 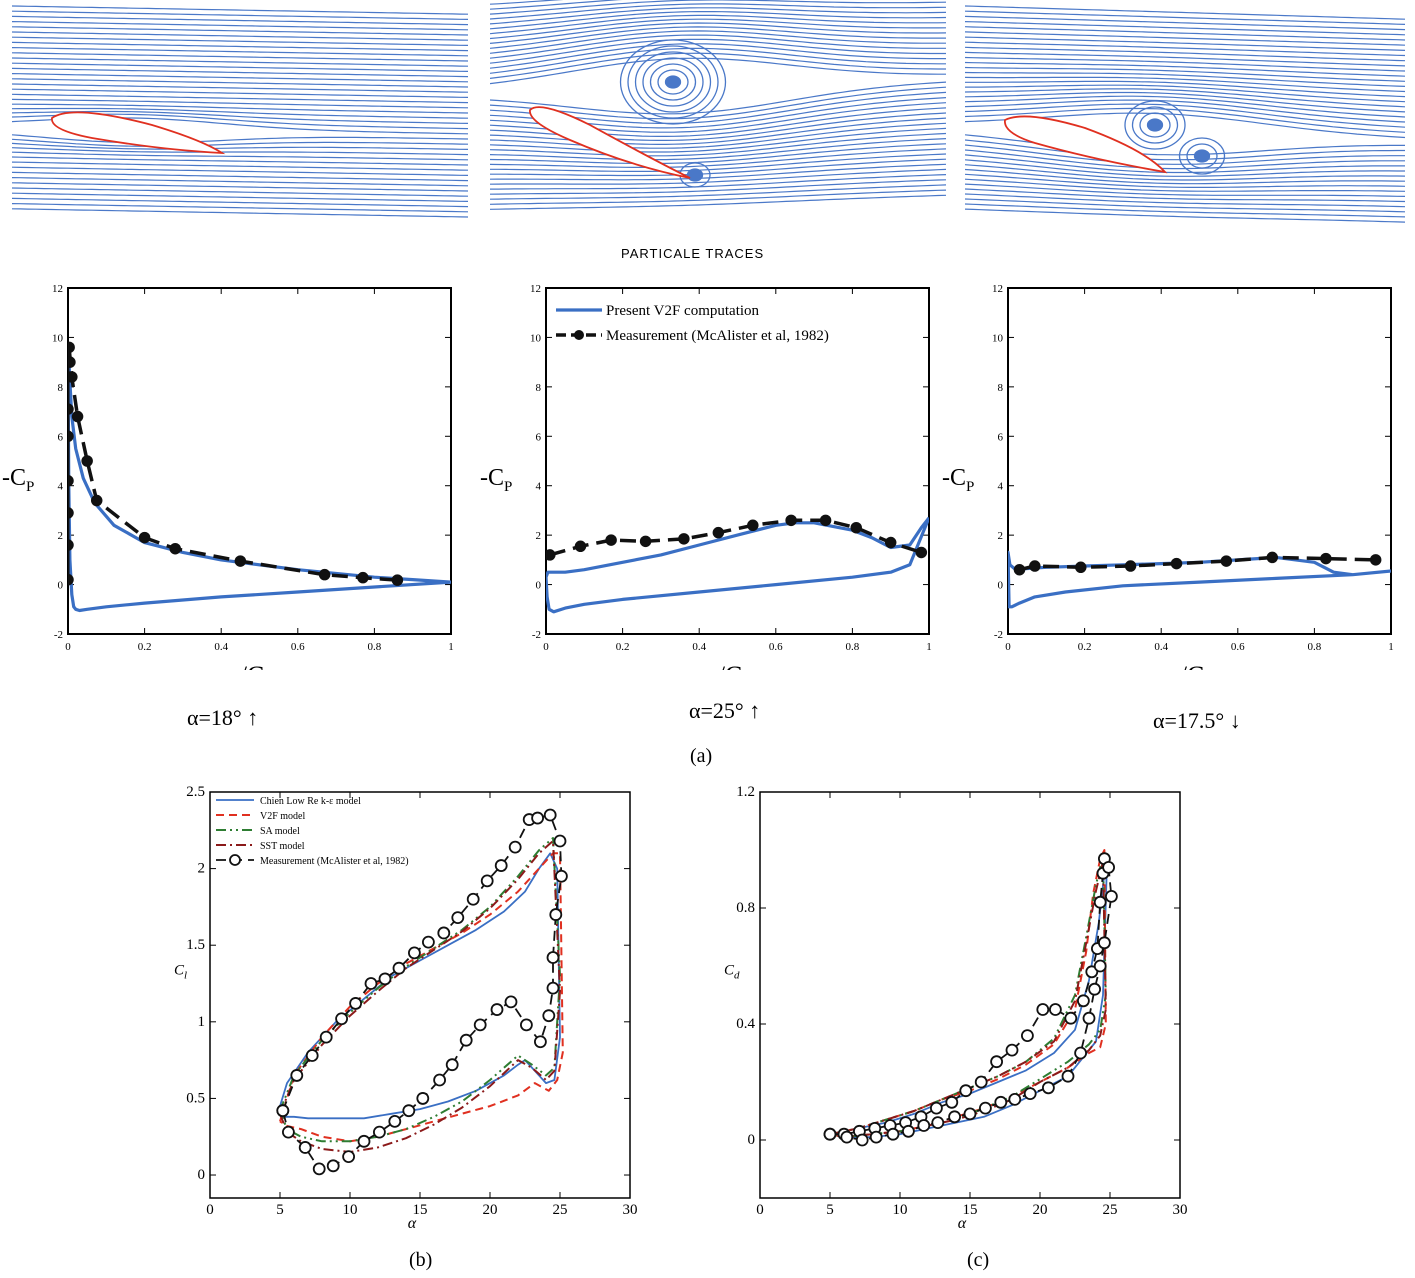 I want to click on y-tick-label: 10, so click(x=58, y=338).